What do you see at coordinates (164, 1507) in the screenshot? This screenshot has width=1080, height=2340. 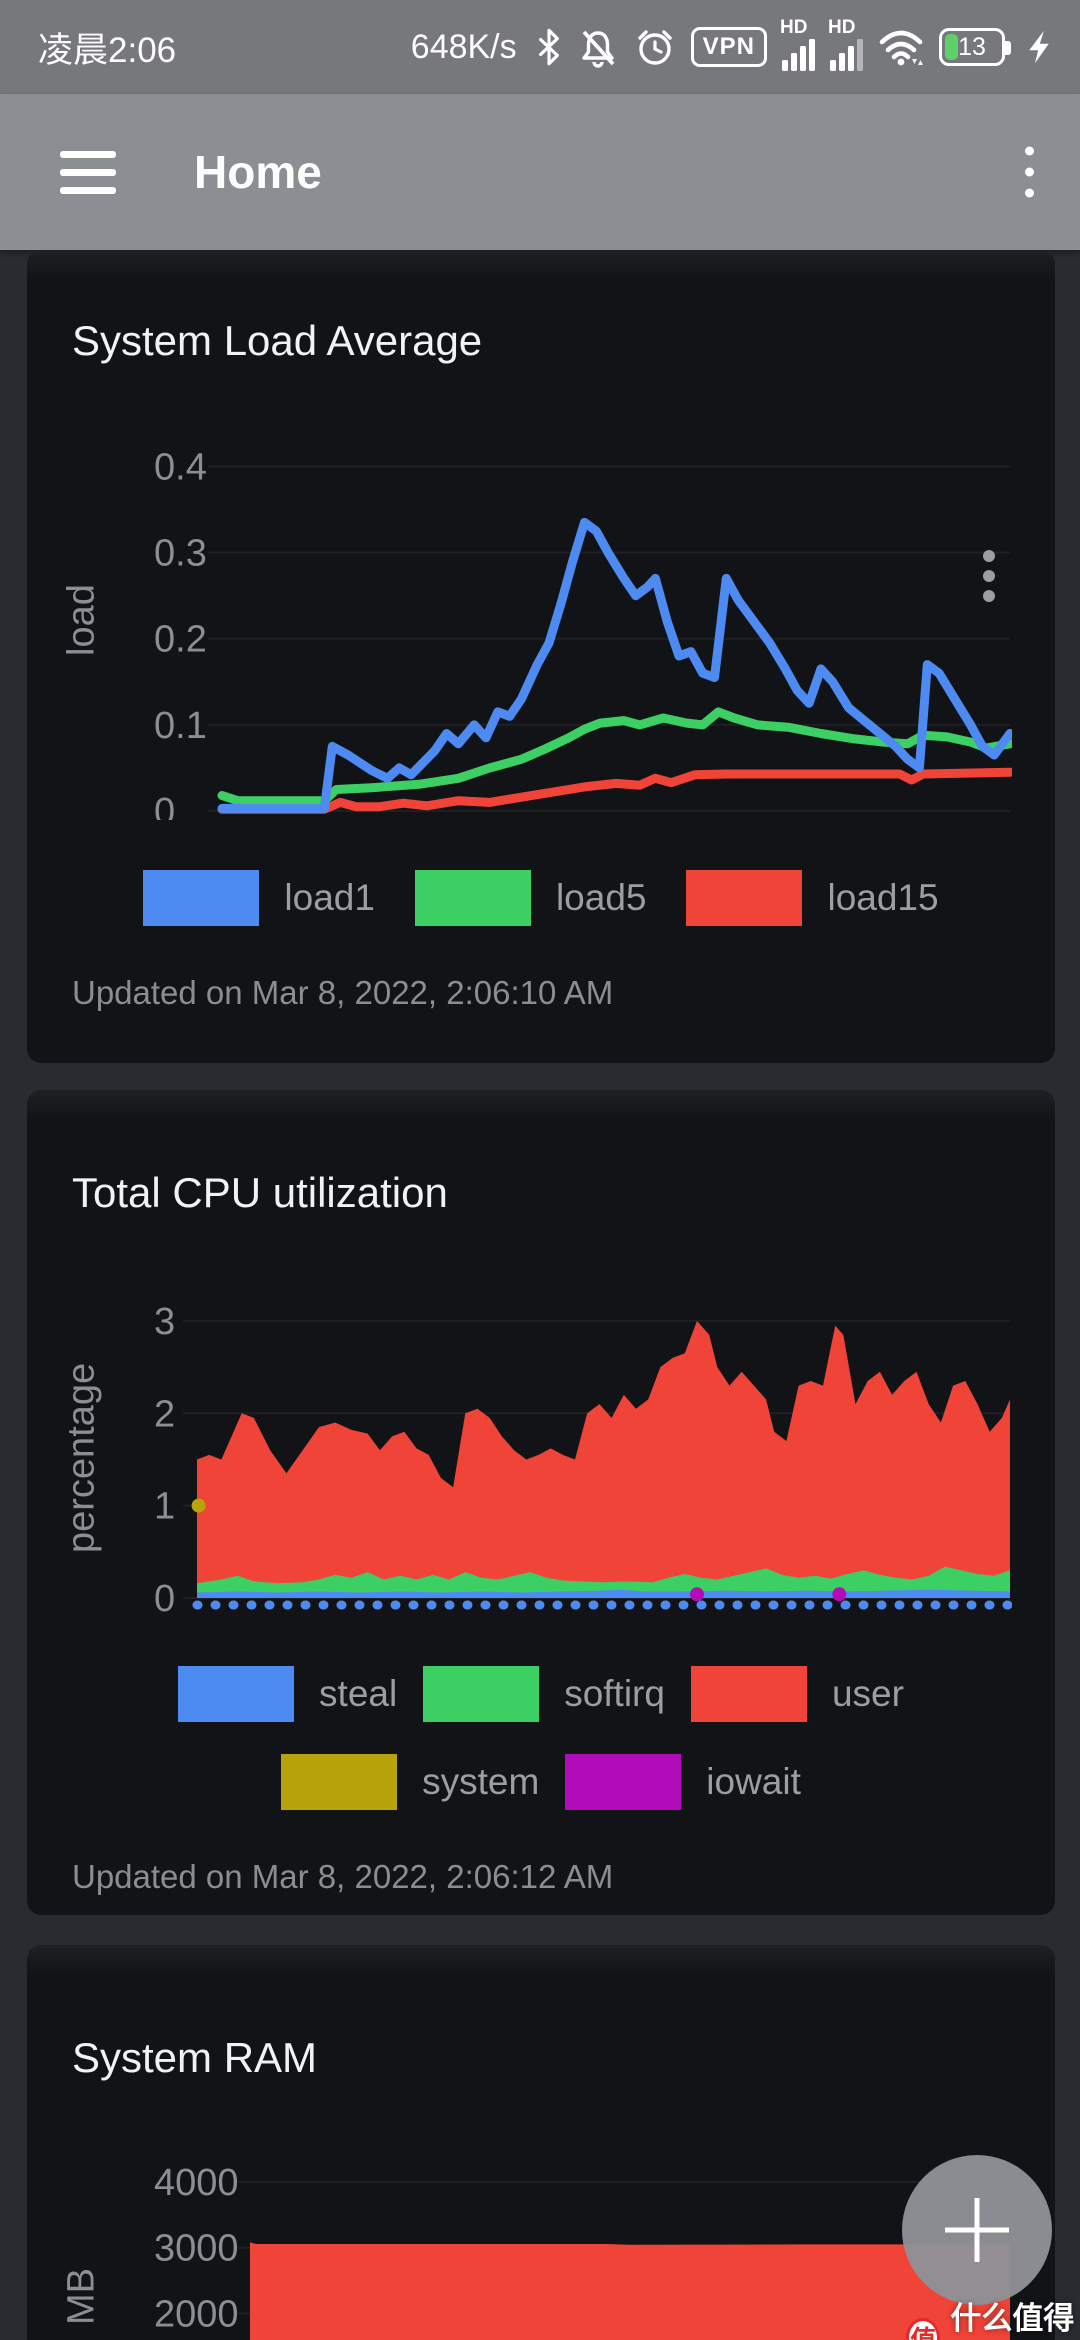 I see `svg-text: 1` at bounding box center [164, 1507].